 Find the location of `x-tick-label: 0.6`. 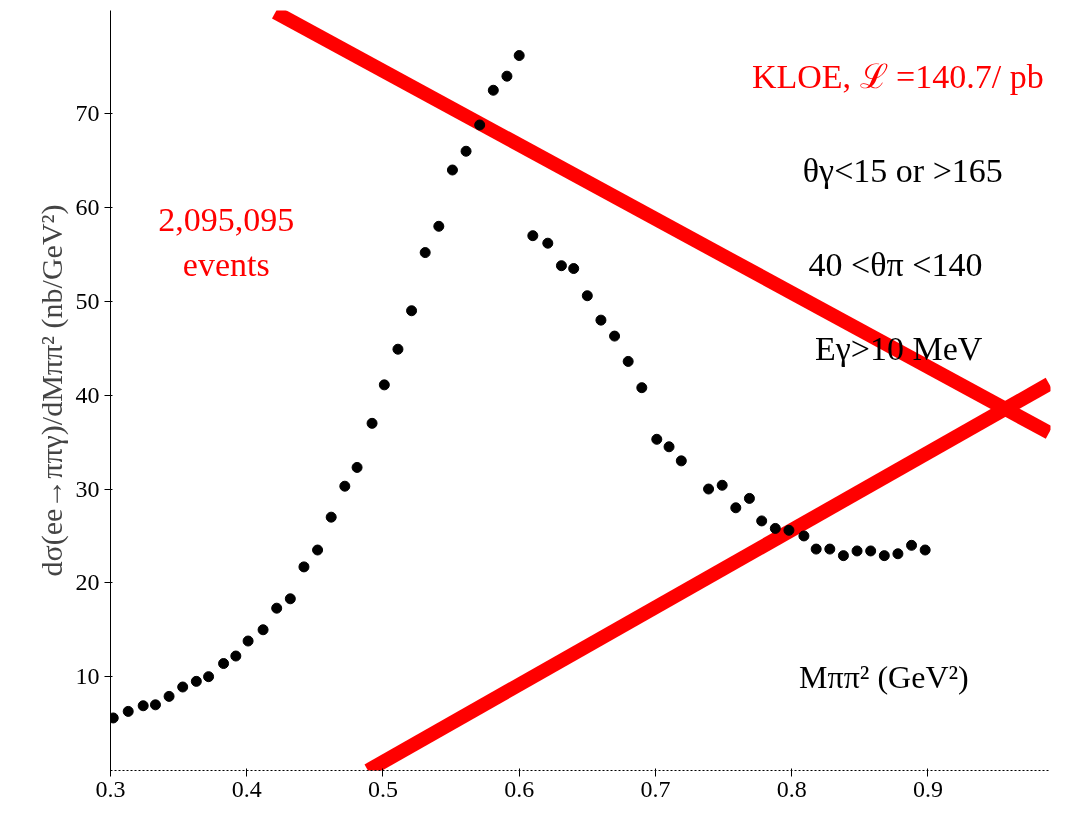

x-tick-label: 0.6 is located at coordinates (519, 788).